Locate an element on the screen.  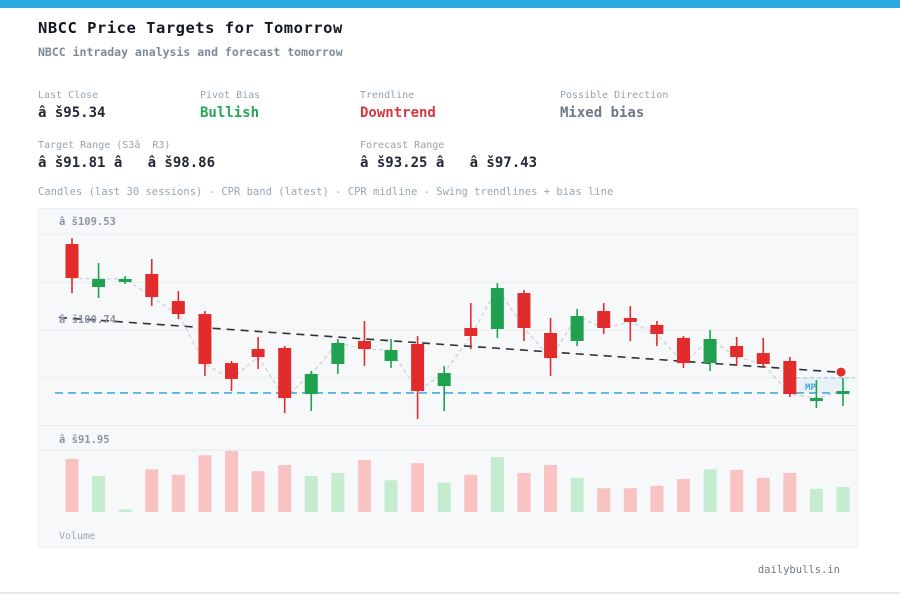
stat-target-range-value: â š91.81 â â š98.86 is located at coordinates (127, 163).